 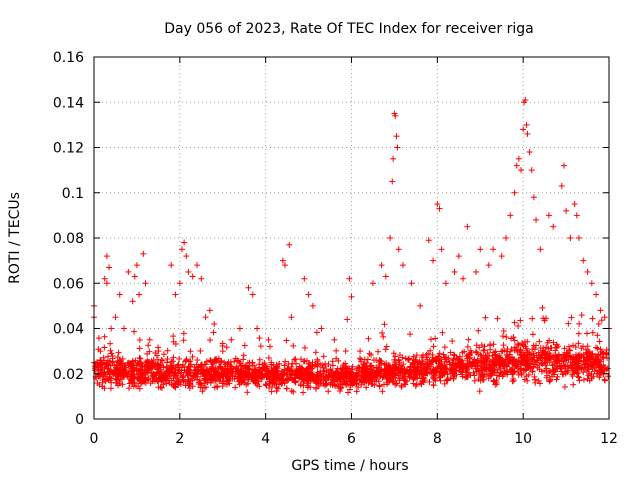 What do you see at coordinates (79, 420) in the screenshot?
I see `y-tick-label: 0` at bounding box center [79, 420].